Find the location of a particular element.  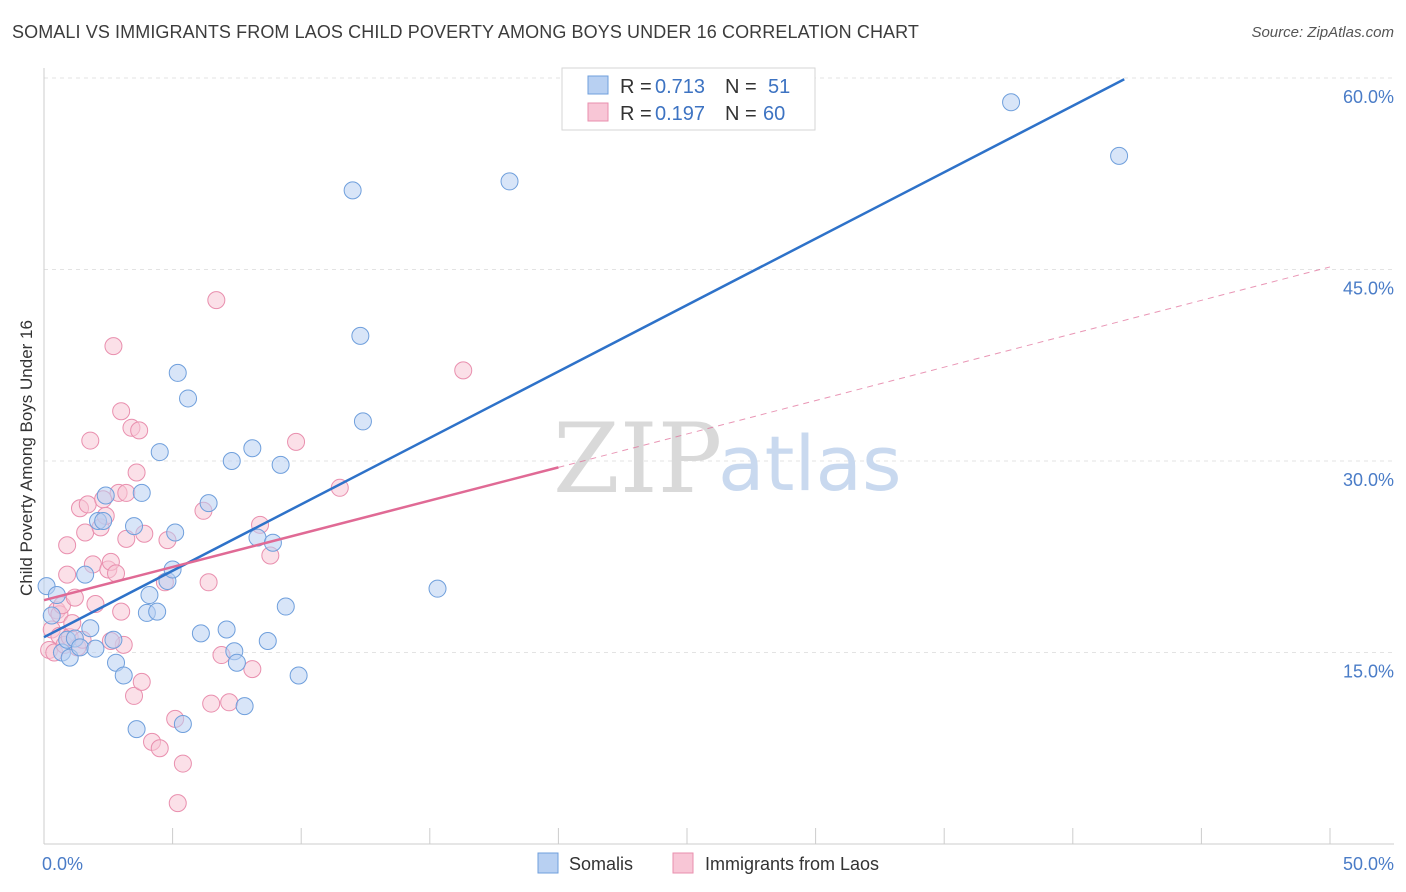

bottom-legend-swatch-laos is located at coordinates (683, 863).